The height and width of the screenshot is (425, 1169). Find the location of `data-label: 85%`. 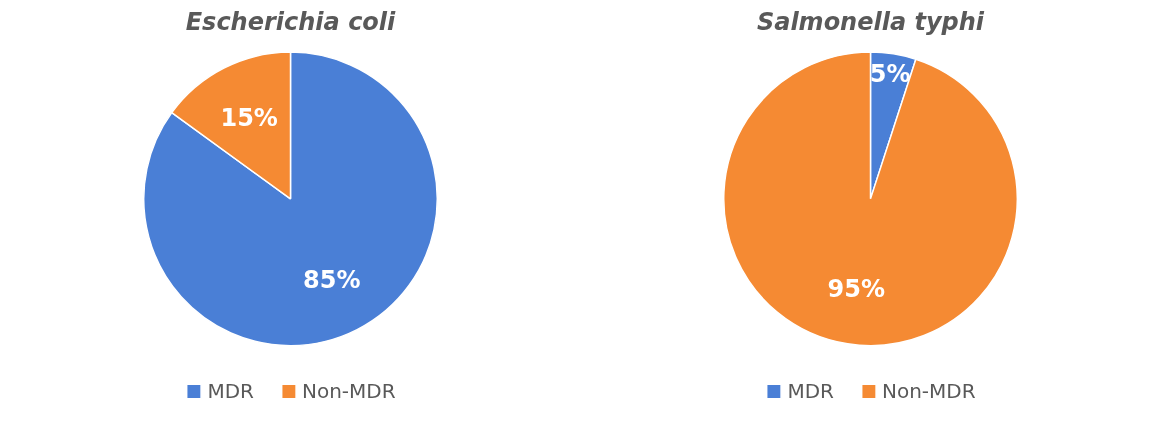

data-label: 85% is located at coordinates (332, 279).